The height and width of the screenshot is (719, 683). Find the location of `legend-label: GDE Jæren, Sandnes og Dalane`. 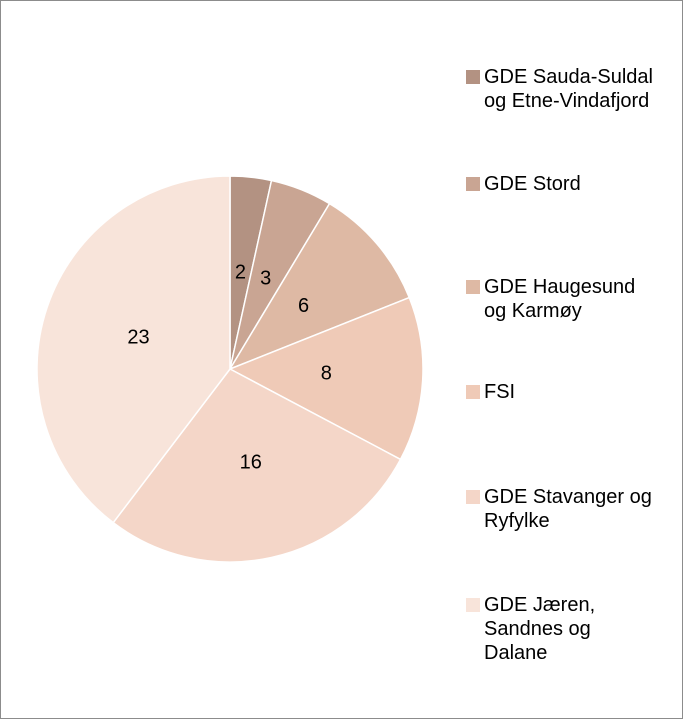

legend-label: GDE Jæren, Sandnes og Dalane is located at coordinates (540, 629).